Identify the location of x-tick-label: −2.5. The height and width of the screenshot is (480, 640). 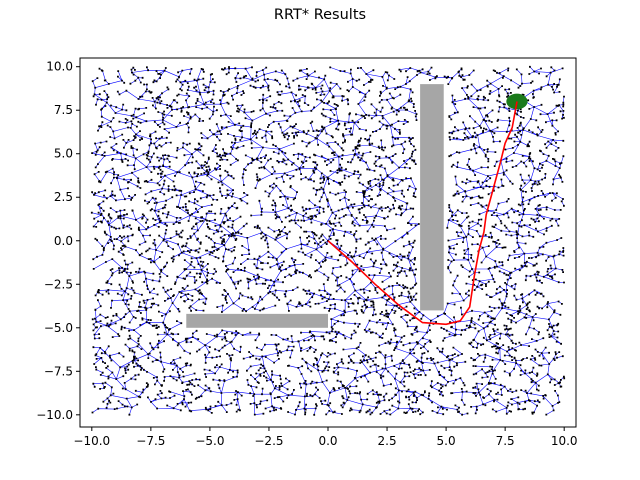
(268, 441).